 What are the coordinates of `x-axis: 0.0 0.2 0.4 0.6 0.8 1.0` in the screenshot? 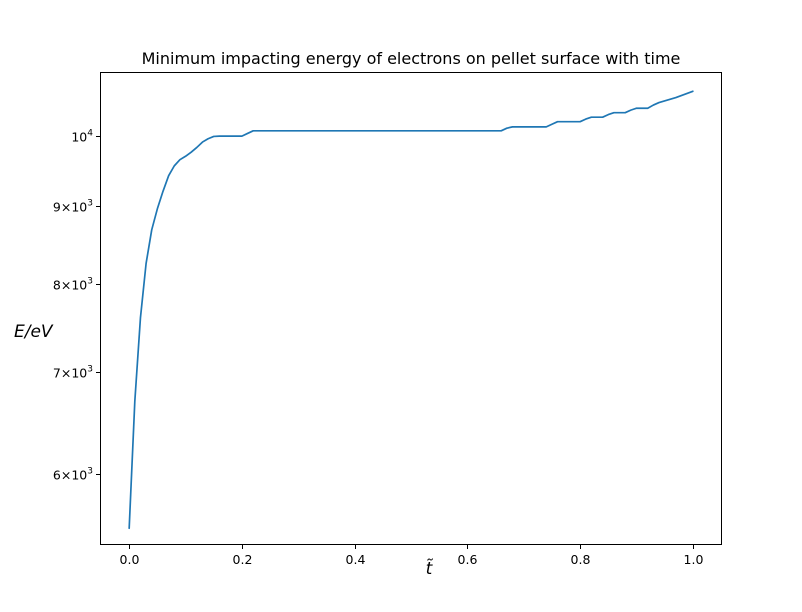 It's located at (412, 555).